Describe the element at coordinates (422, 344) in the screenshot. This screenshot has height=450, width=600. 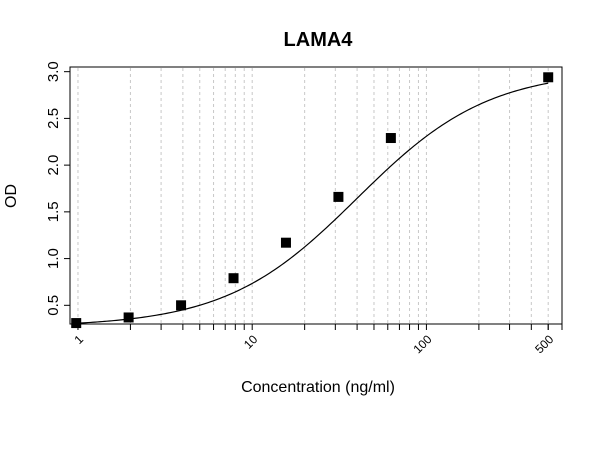
I see `x-tick-label: 100` at that location.